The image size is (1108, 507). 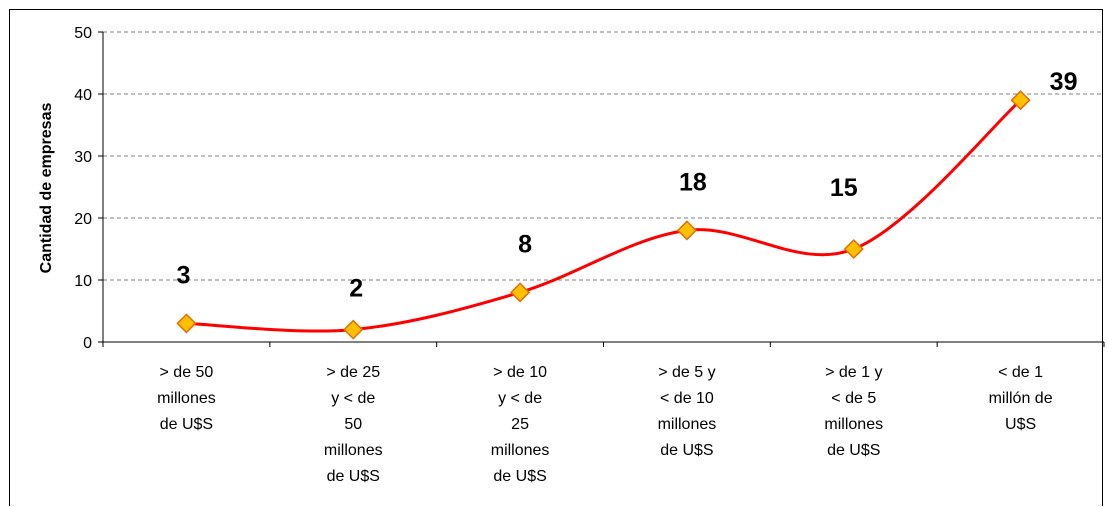 What do you see at coordinates (1064, 82) in the screenshot?
I see `data-label-5: 39` at bounding box center [1064, 82].